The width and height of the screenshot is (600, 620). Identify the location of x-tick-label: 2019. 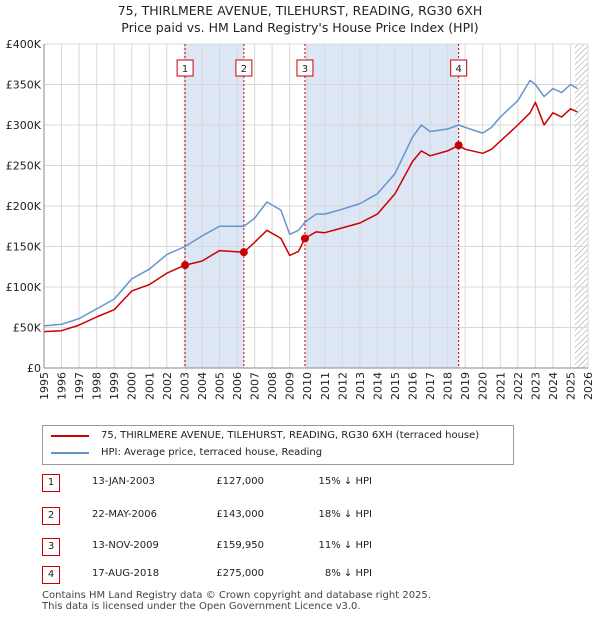
(465, 386).